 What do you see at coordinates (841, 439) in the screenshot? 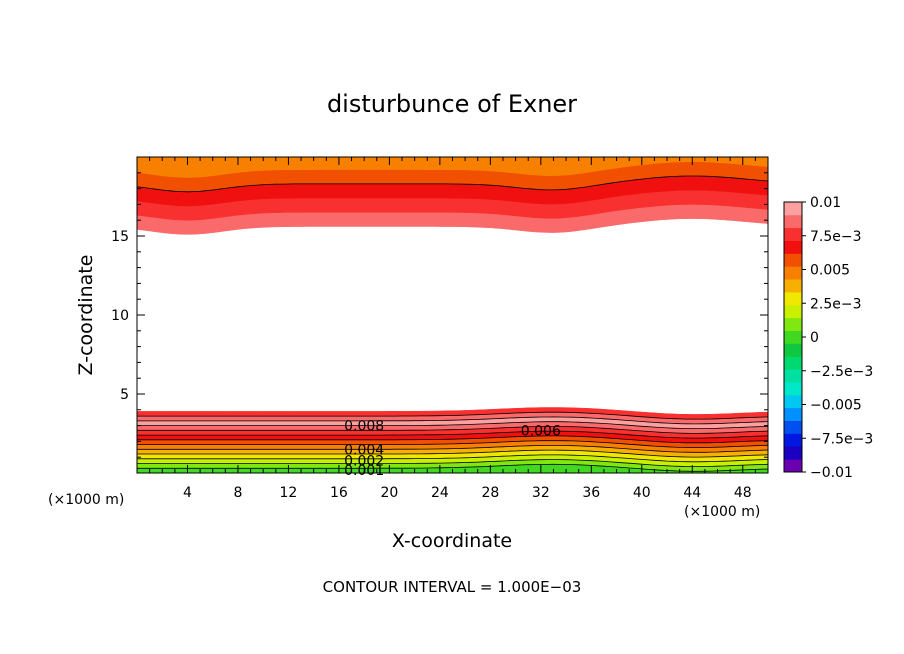
I see `colorbar-tick-label: −7.5e−3` at bounding box center [841, 439].